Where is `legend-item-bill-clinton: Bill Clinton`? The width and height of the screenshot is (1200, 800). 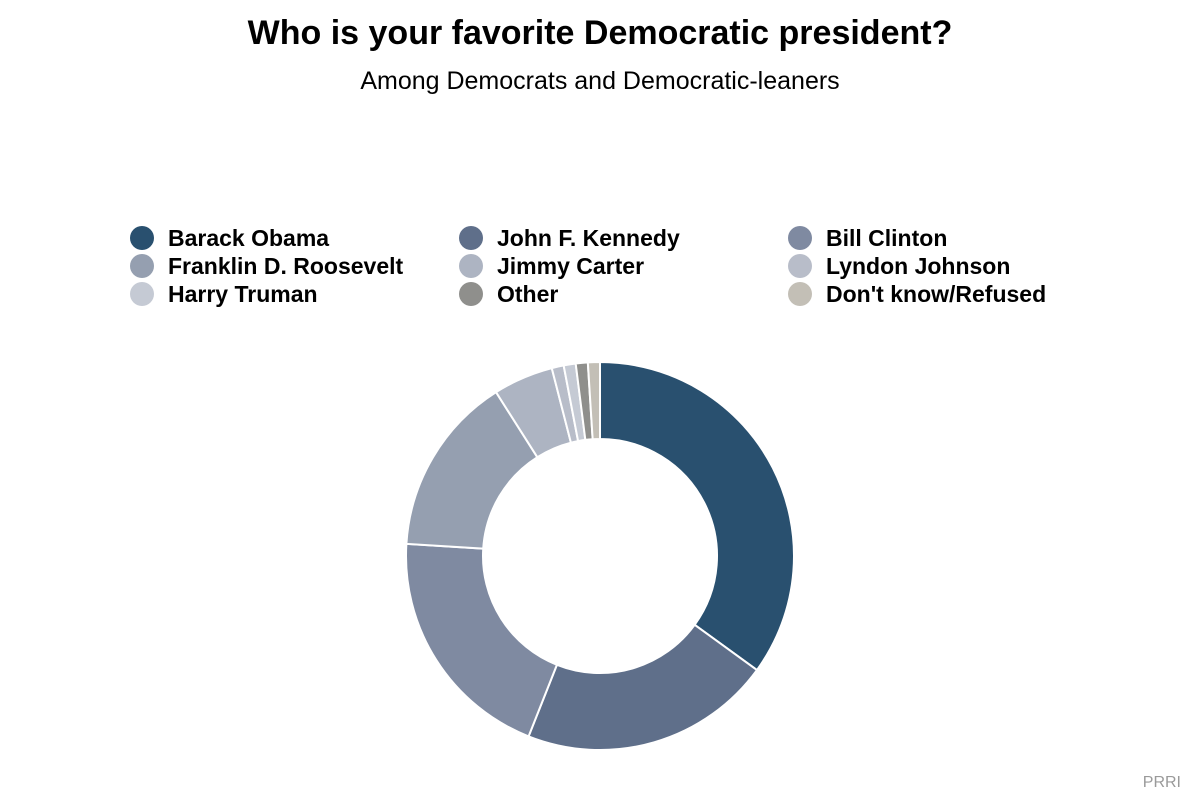 legend-item-bill-clinton: Bill Clinton is located at coordinates (952, 237).